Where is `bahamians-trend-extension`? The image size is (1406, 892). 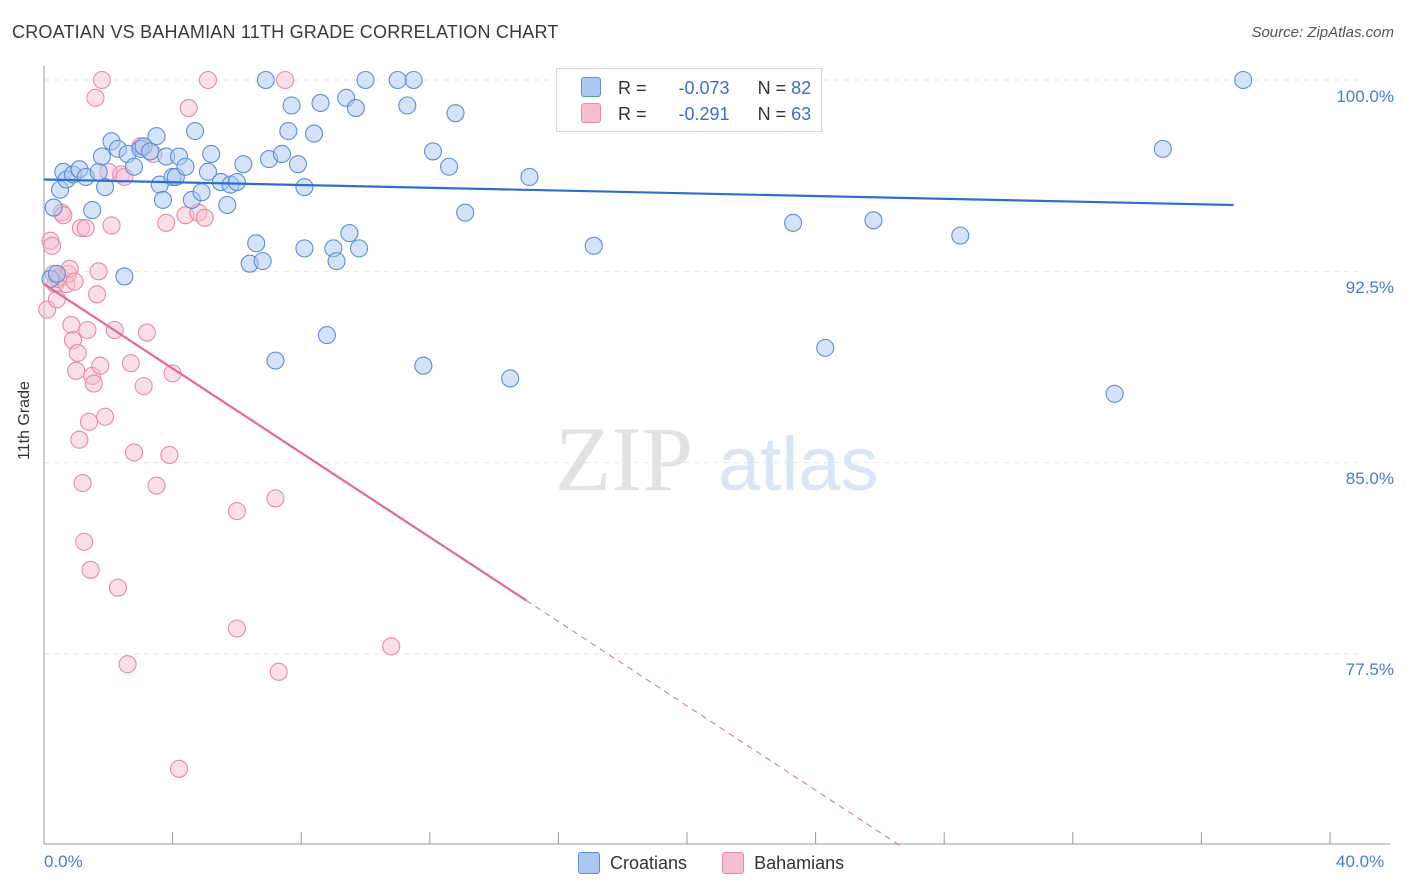
bahamians-trend-extension is located at coordinates (714, 724).